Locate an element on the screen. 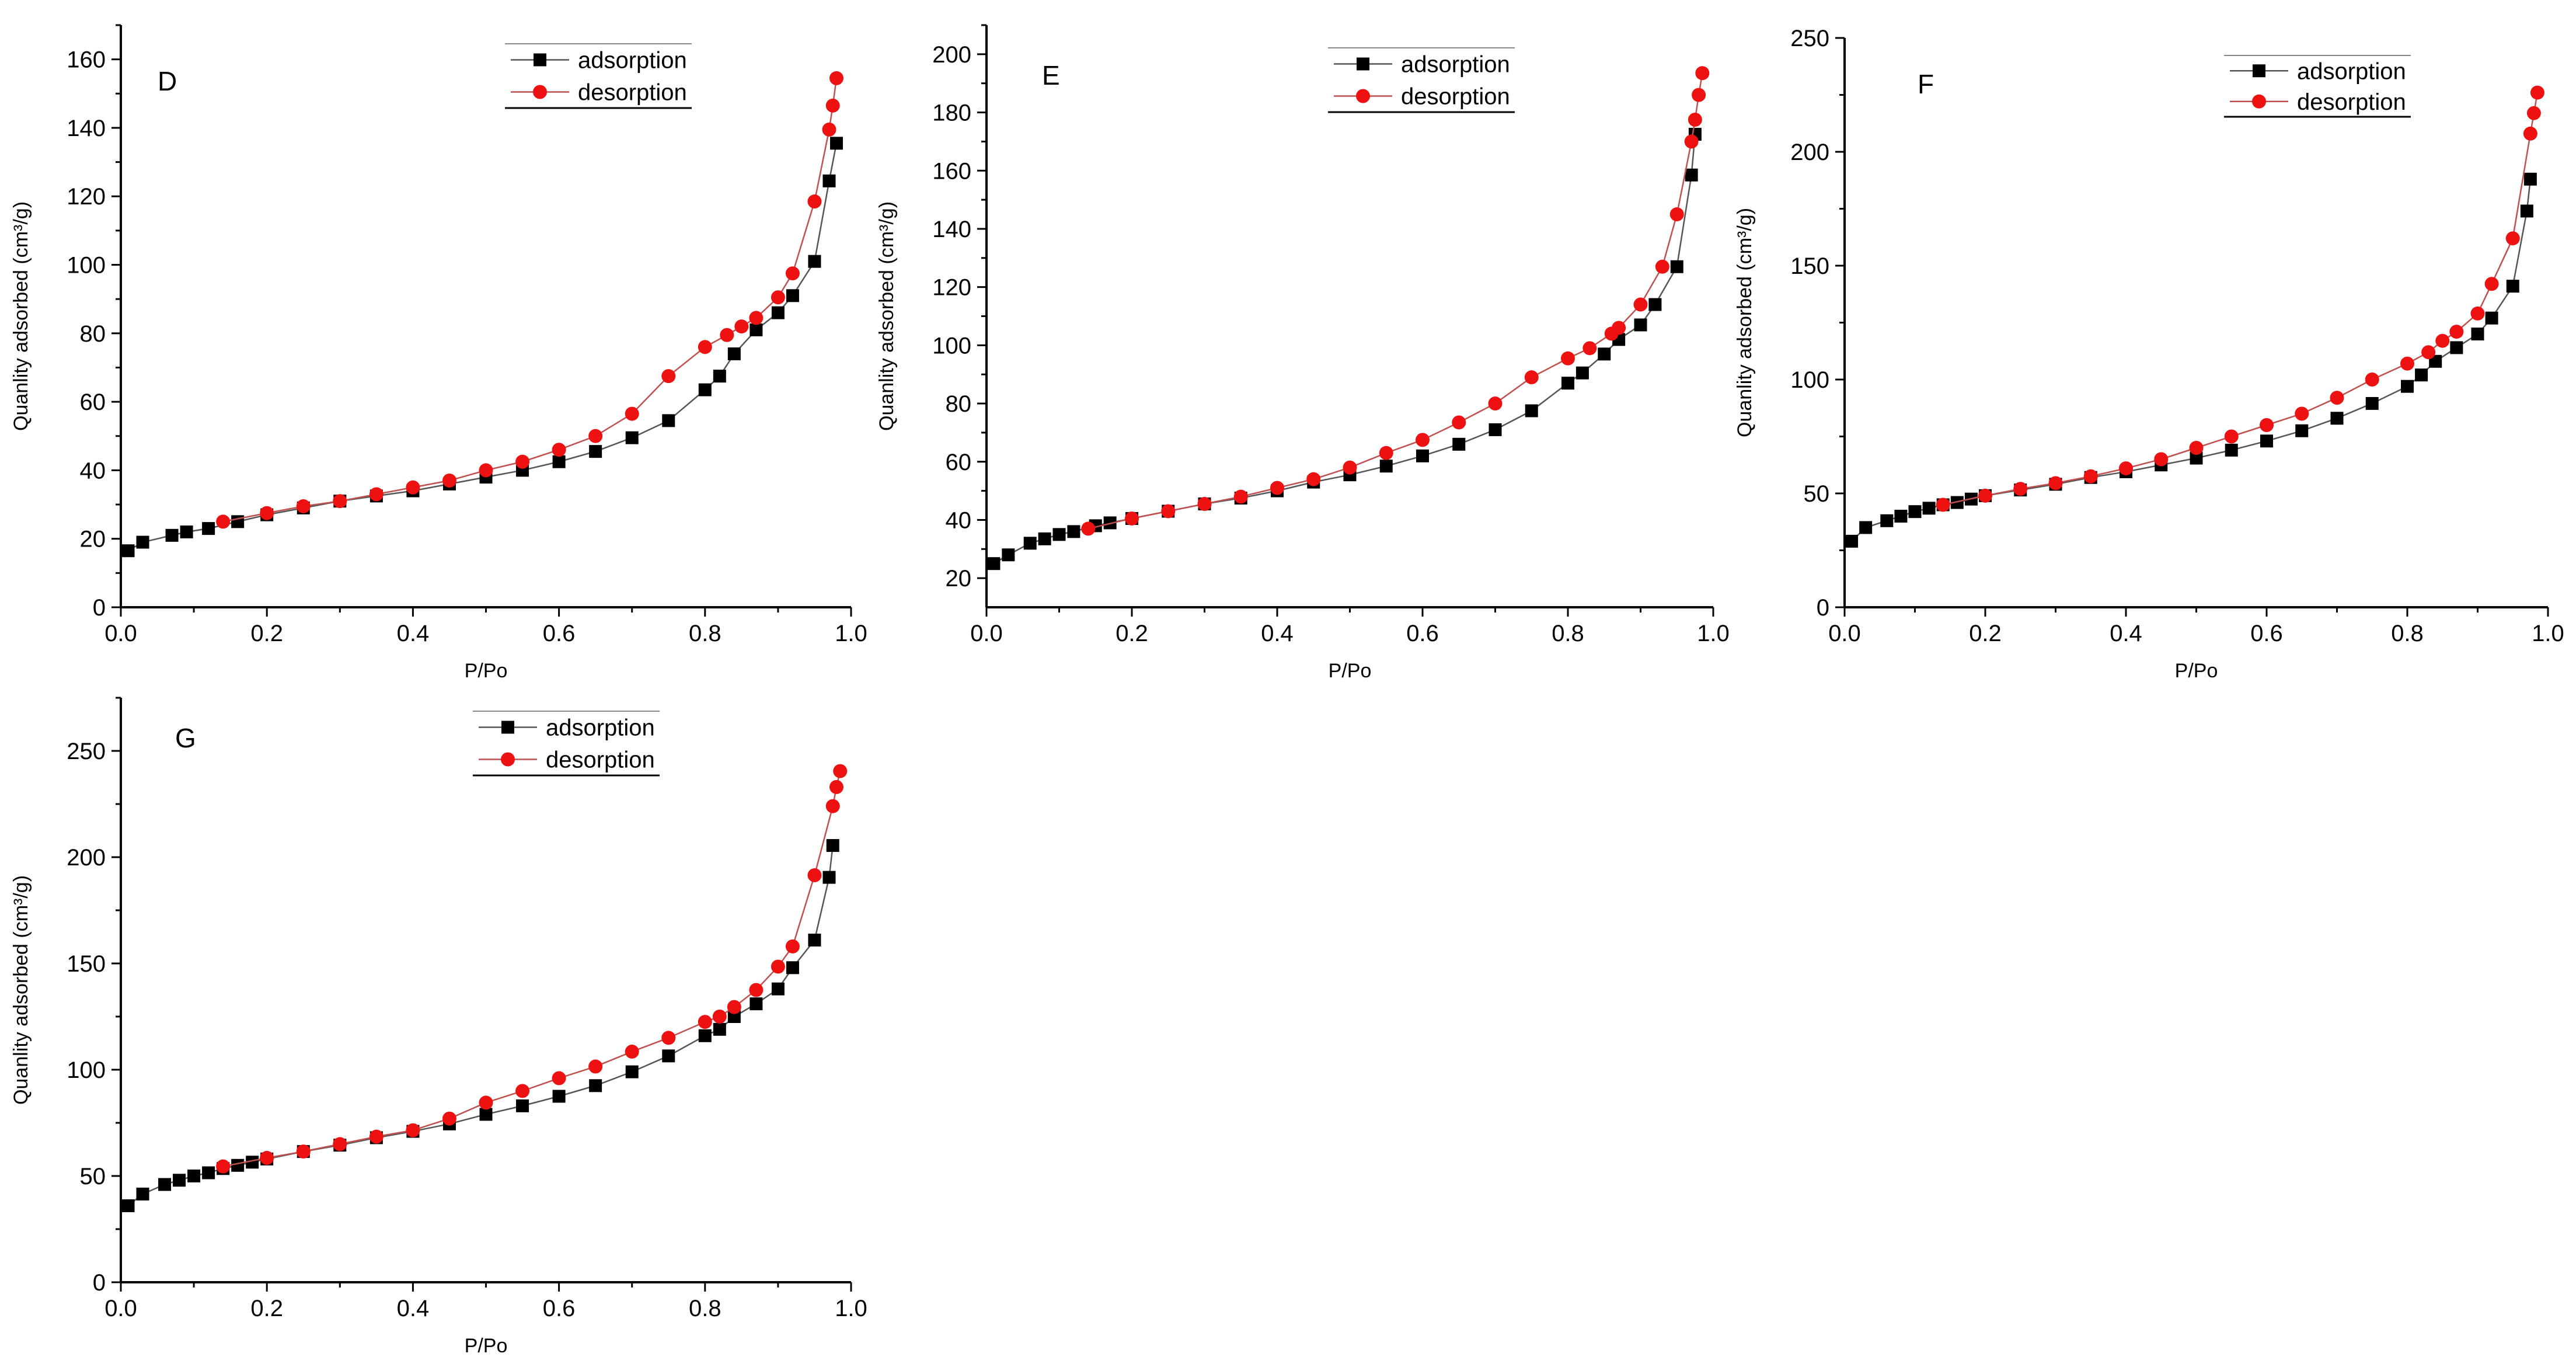 This screenshot has width=2576, height=1371. y-tick-label: 0 is located at coordinates (100, 1283).